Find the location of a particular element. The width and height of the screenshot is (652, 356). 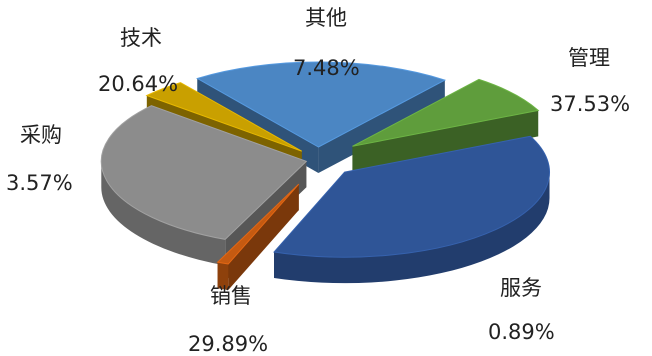

slice-label-caigou: 采购 is located at coordinates (41, 135).